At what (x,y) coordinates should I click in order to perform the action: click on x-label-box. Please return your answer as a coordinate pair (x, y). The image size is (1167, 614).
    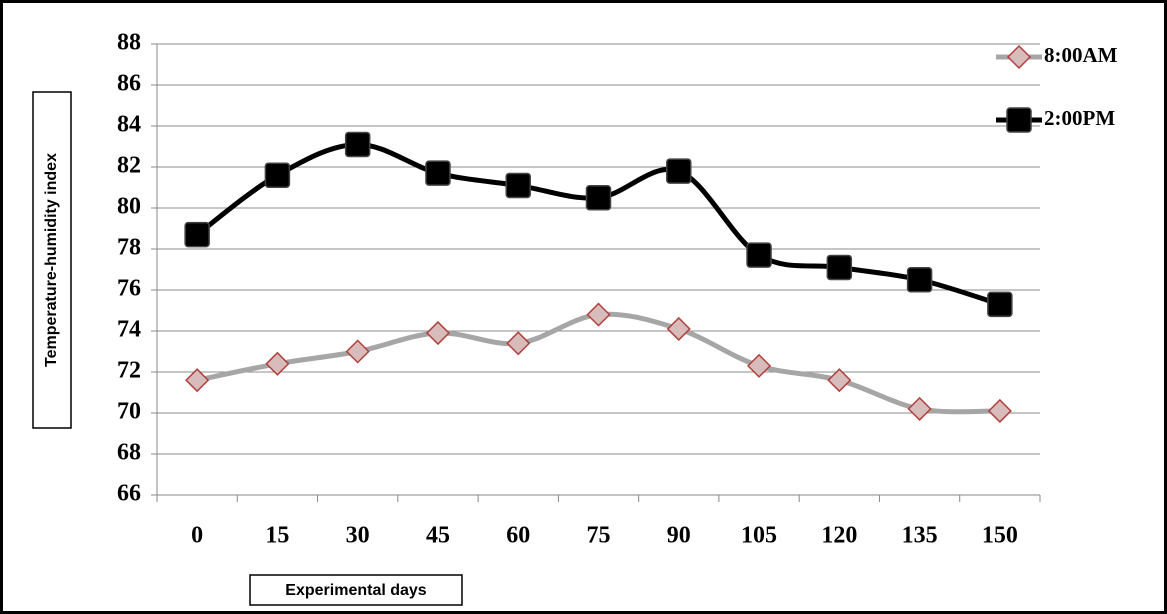
    Looking at the image, I should click on (356, 590).